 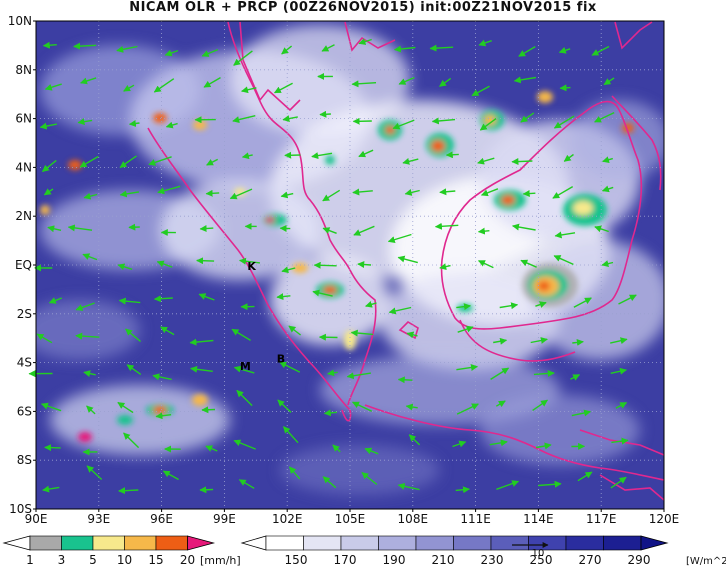 I want to click on lon-tick-label: 117E, so click(x=601, y=519).